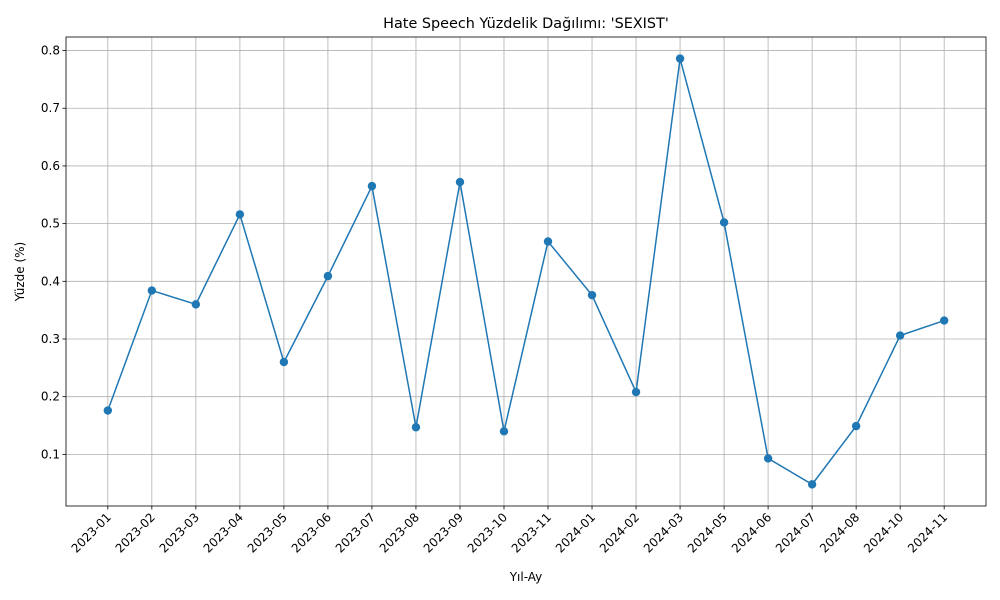 The image size is (1000, 600). Describe the element at coordinates (50, 397) in the screenshot. I see `y-tick-label: 0.2` at that location.